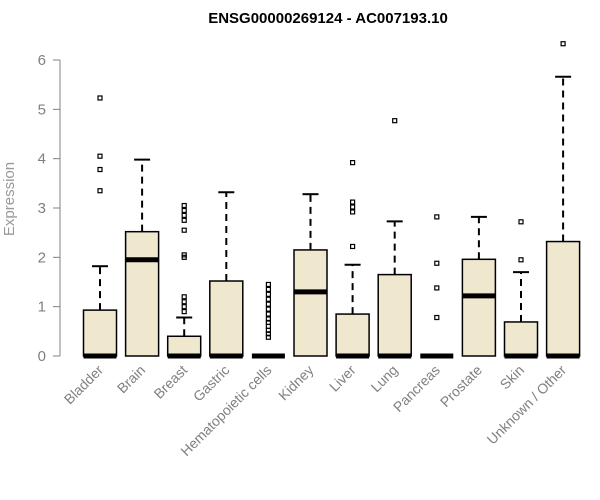  What do you see at coordinates (461, 386) in the screenshot?
I see `x-category-label: Prostate` at bounding box center [461, 386].